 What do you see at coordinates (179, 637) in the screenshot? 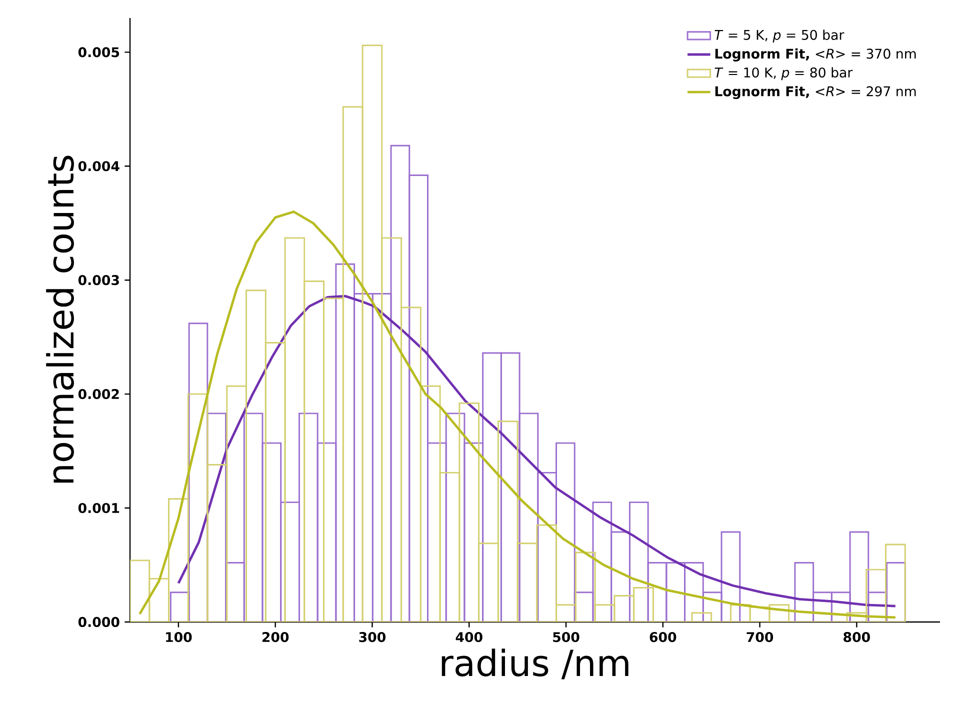
I see `x-tick-label: 100` at bounding box center [179, 637].